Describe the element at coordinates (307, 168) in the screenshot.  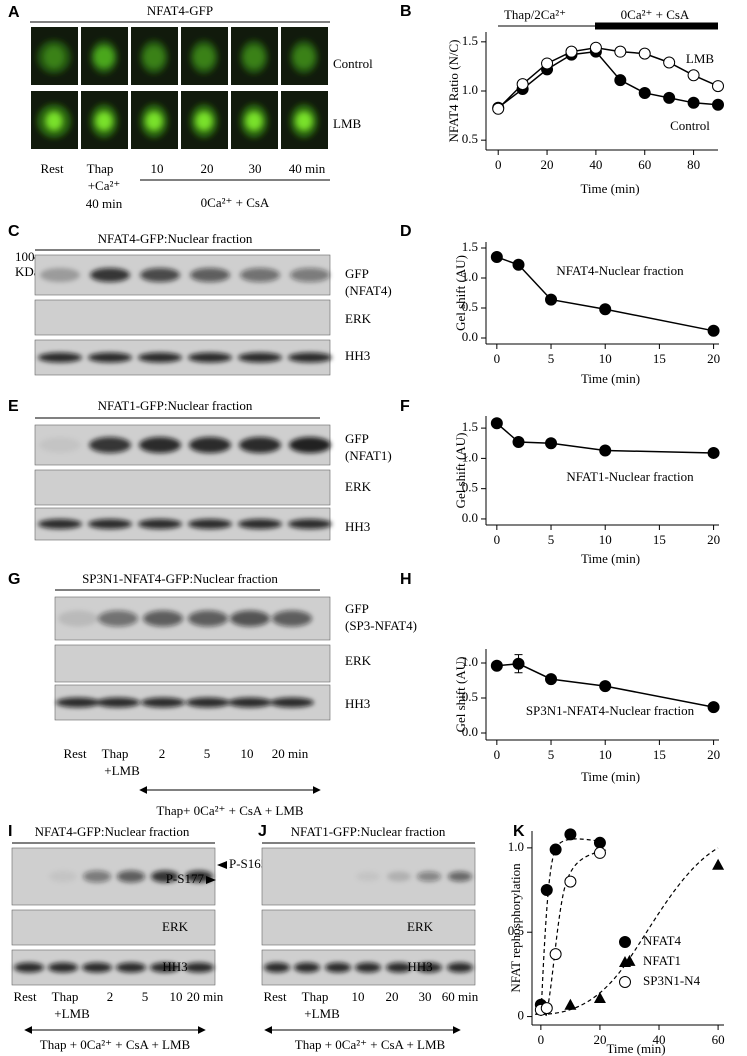
I see `lane-label: 40 min` at that location.